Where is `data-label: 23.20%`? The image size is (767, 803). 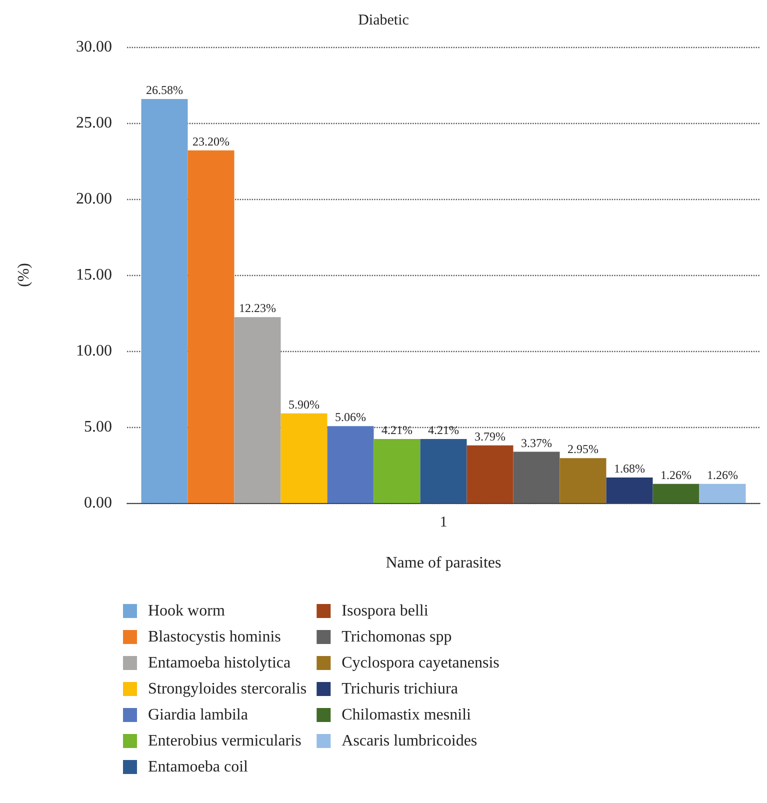 data-label: 23.20% is located at coordinates (211, 141).